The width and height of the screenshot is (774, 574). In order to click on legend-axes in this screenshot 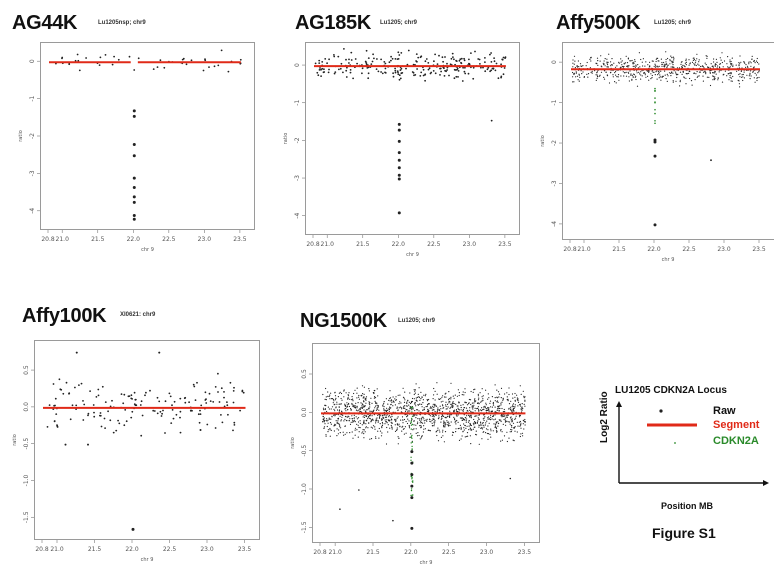, I will do `click(692, 443)`.